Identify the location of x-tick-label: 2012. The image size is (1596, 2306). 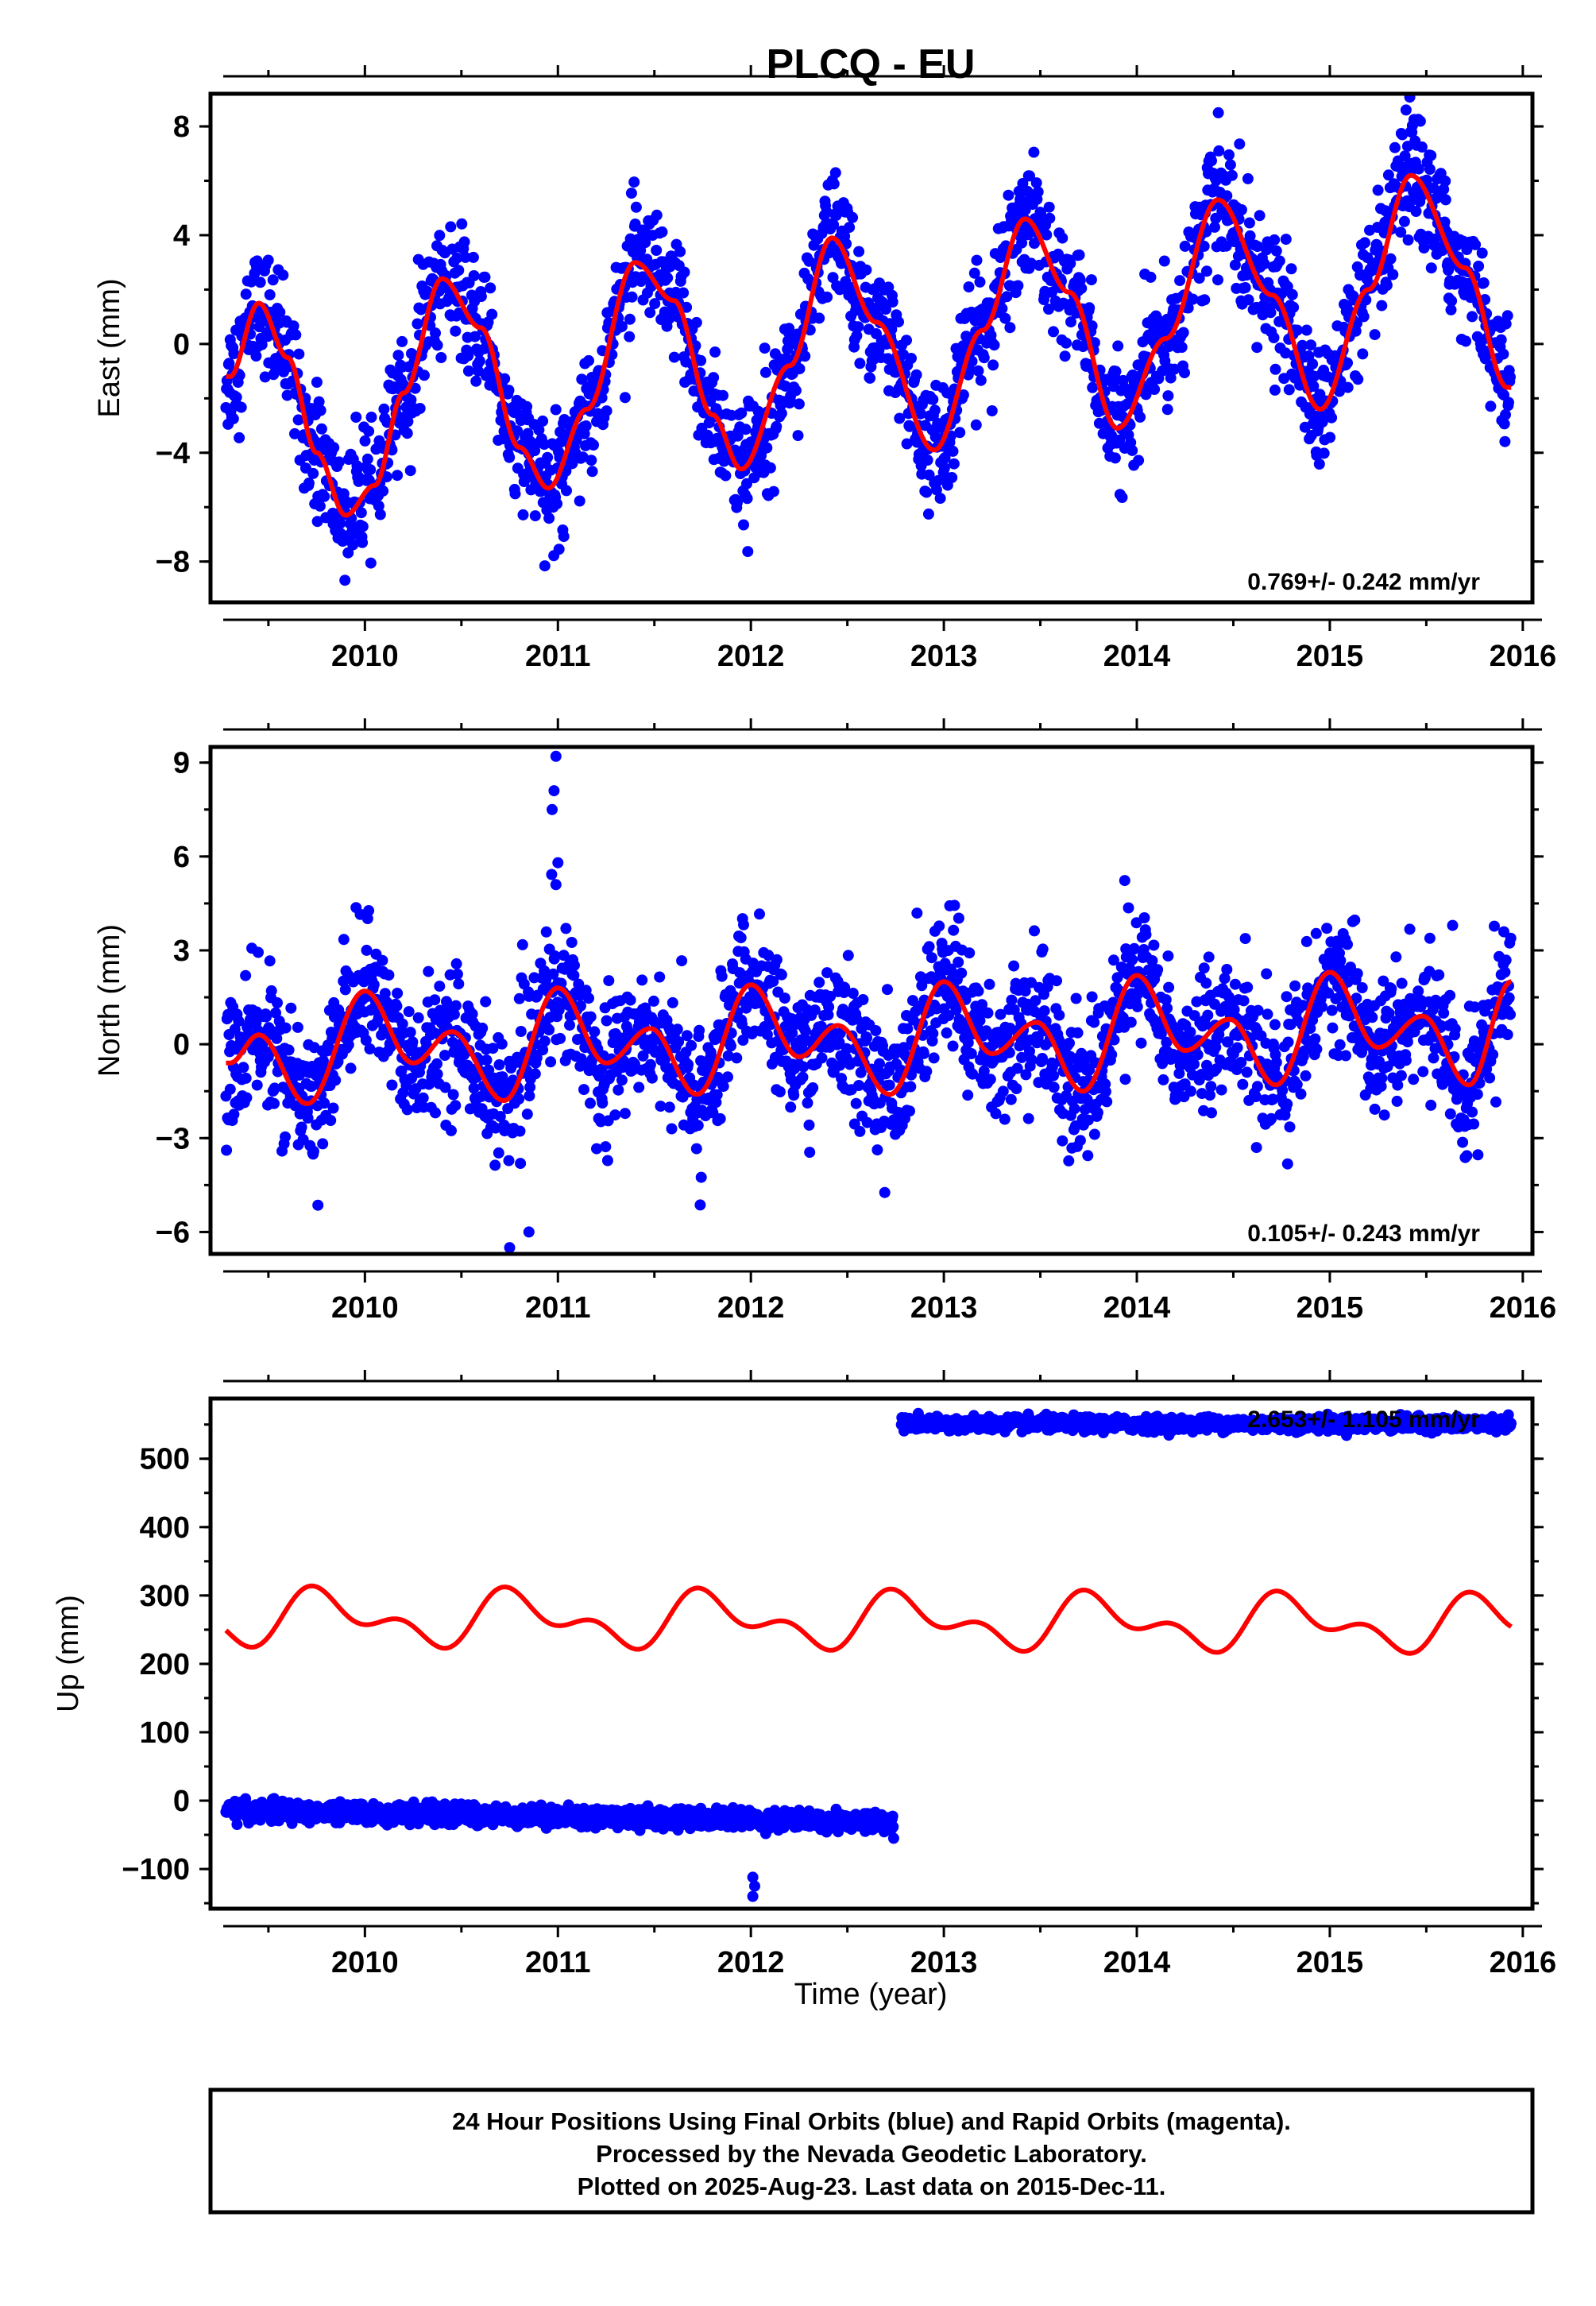
(751, 1308).